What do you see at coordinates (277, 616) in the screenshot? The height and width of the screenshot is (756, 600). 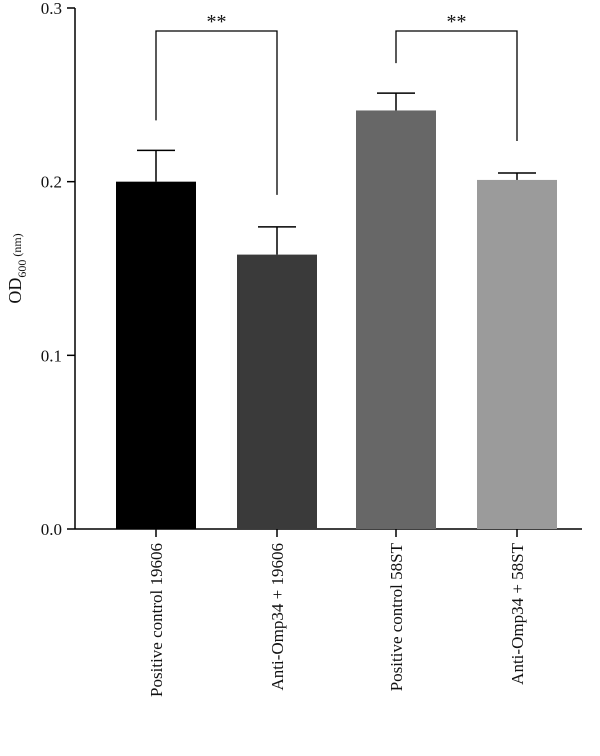 I see `x-category-label: Anti-Omp34 + 19606` at bounding box center [277, 616].